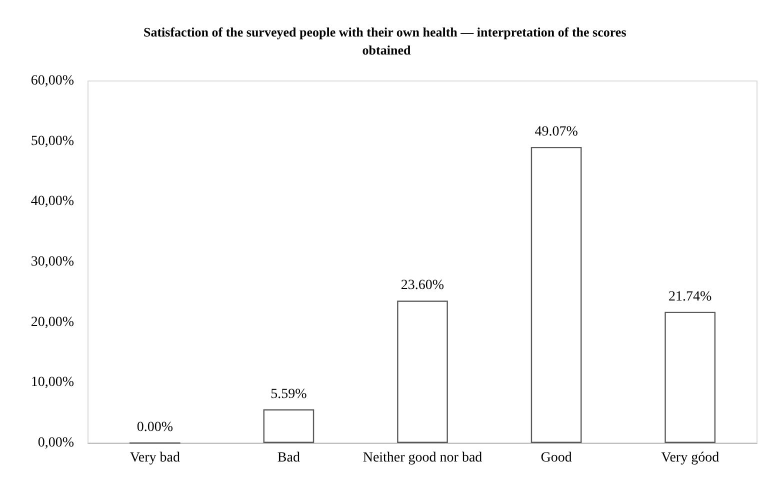 The image size is (773, 491). Describe the element at coordinates (422, 458) in the screenshot. I see `x-tick-label: Neither good nor bad` at that location.